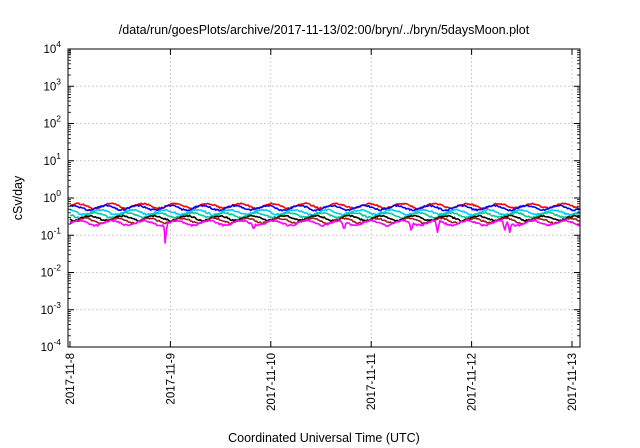 Image resolution: width=640 pixels, height=448 pixels. Describe the element at coordinates (57, 342) in the screenshot. I see `y-tick-exponent: -4` at that location.